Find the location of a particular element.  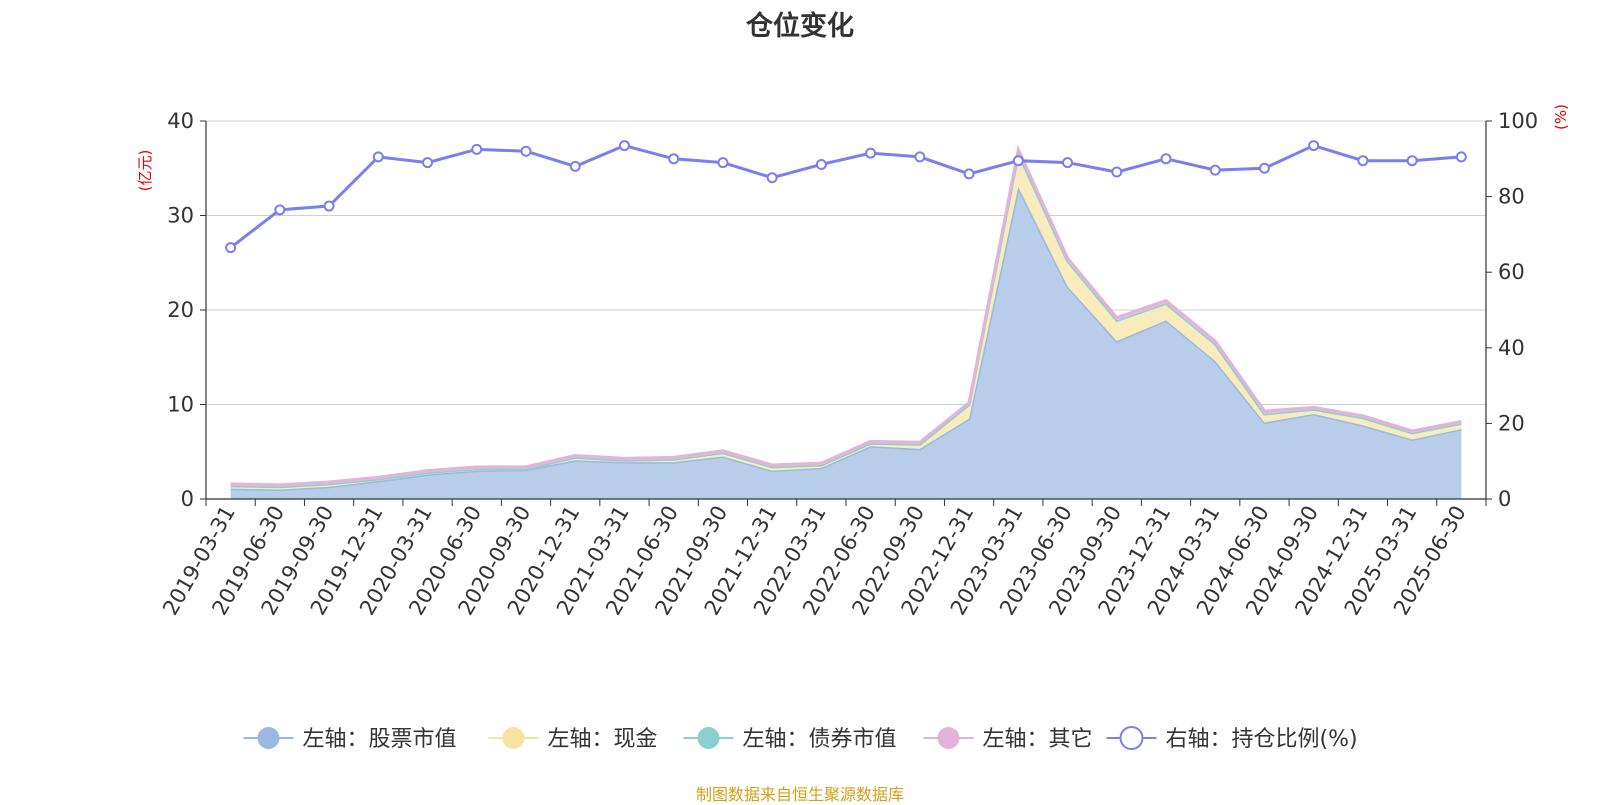

holding-ratio-line is located at coordinates (845, 196).